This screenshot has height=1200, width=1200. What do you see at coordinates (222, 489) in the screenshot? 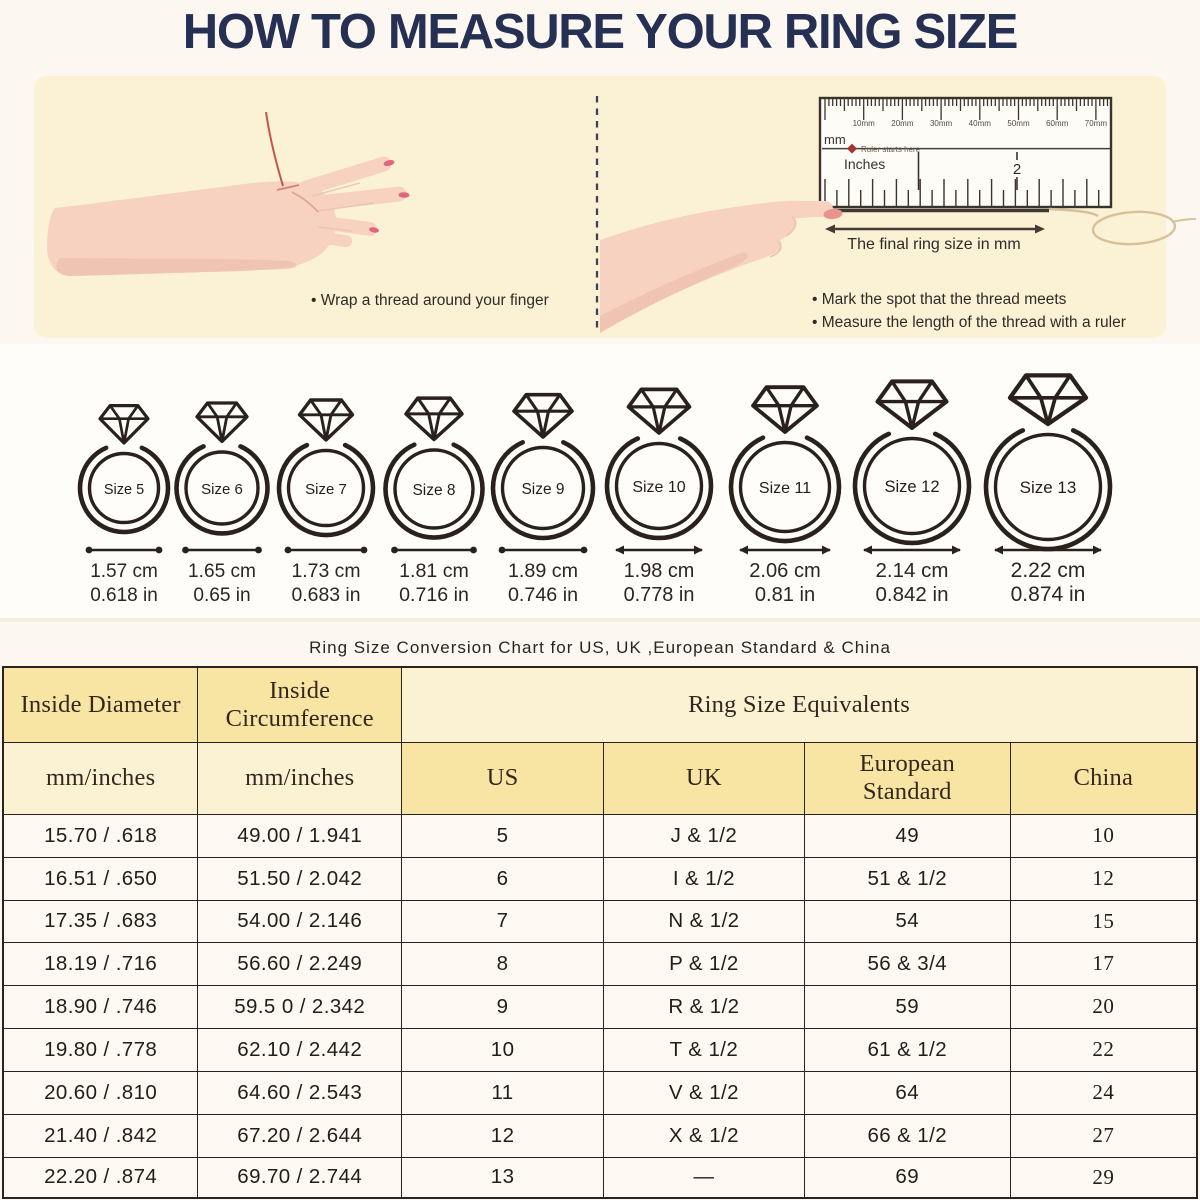
I see `svg-text: Size 6` at bounding box center [222, 489].